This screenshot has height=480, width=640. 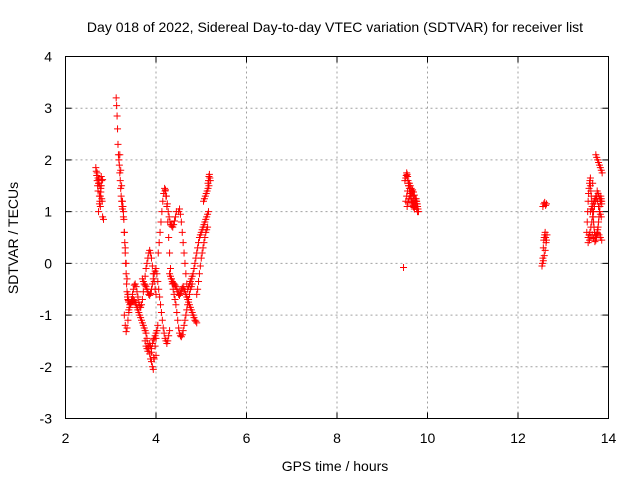 What do you see at coordinates (46, 315) in the screenshot?
I see `y-tick-label: -1` at bounding box center [46, 315].